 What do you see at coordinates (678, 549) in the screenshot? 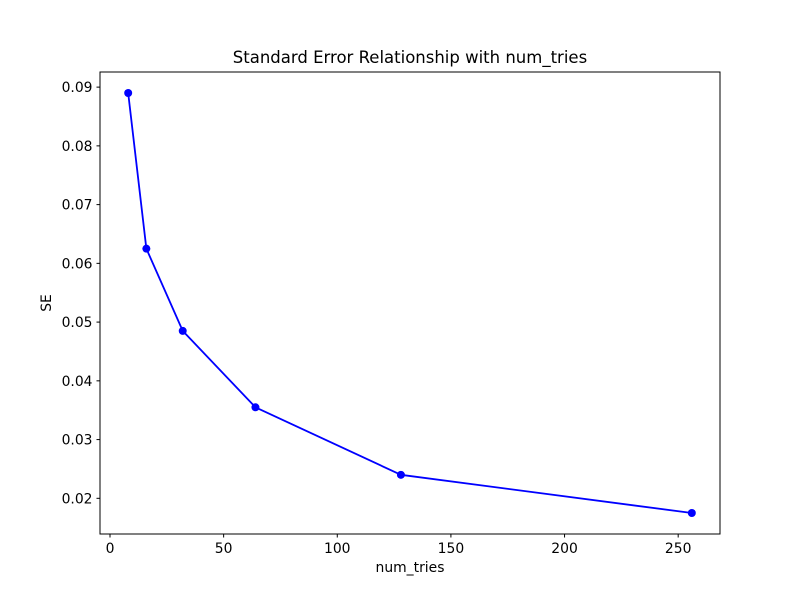
I see `x-tick-label: 250` at bounding box center [678, 549].